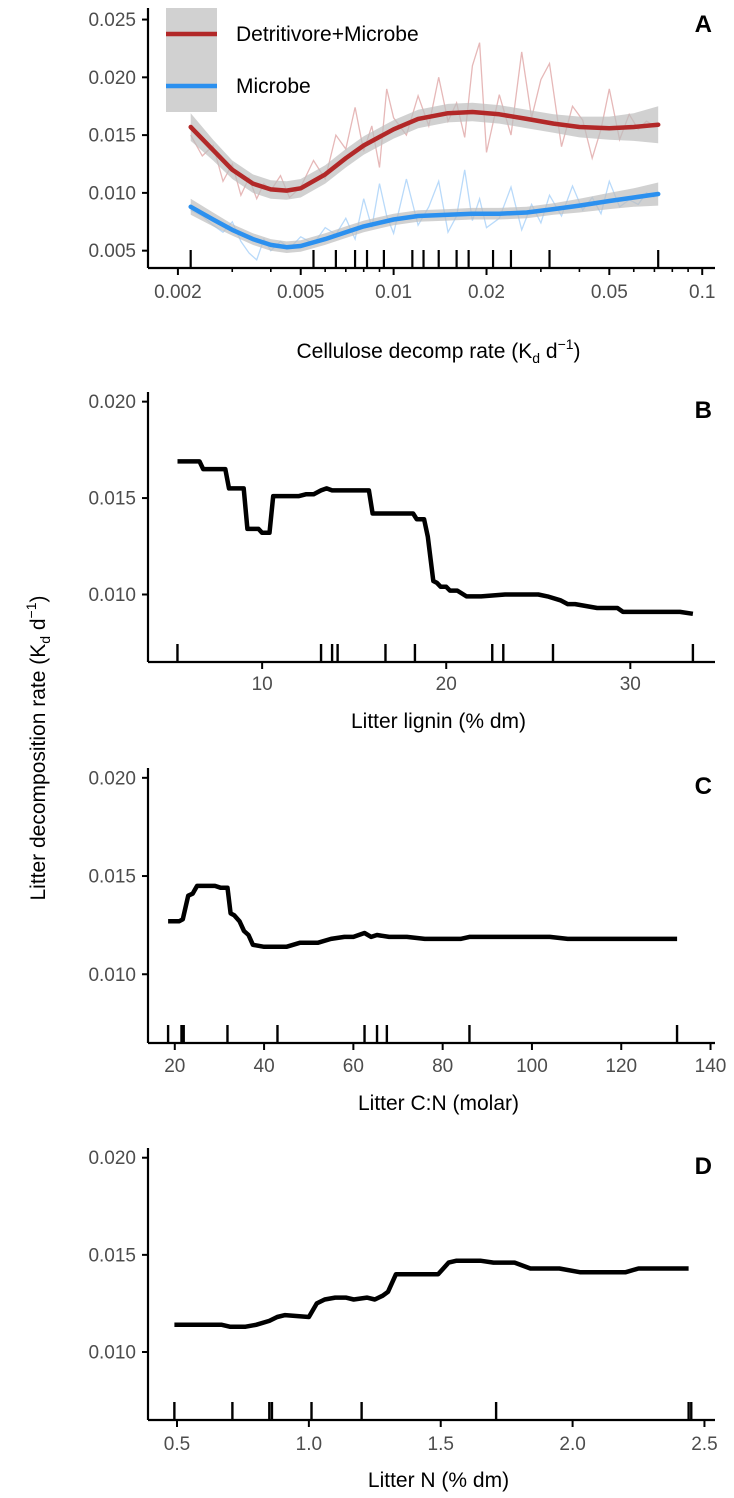 The height and width of the screenshot is (1498, 734). What do you see at coordinates (414, 351) in the screenshot?
I see `x-axis-title-main: Cellulose decomp rate (K` at bounding box center [414, 351].